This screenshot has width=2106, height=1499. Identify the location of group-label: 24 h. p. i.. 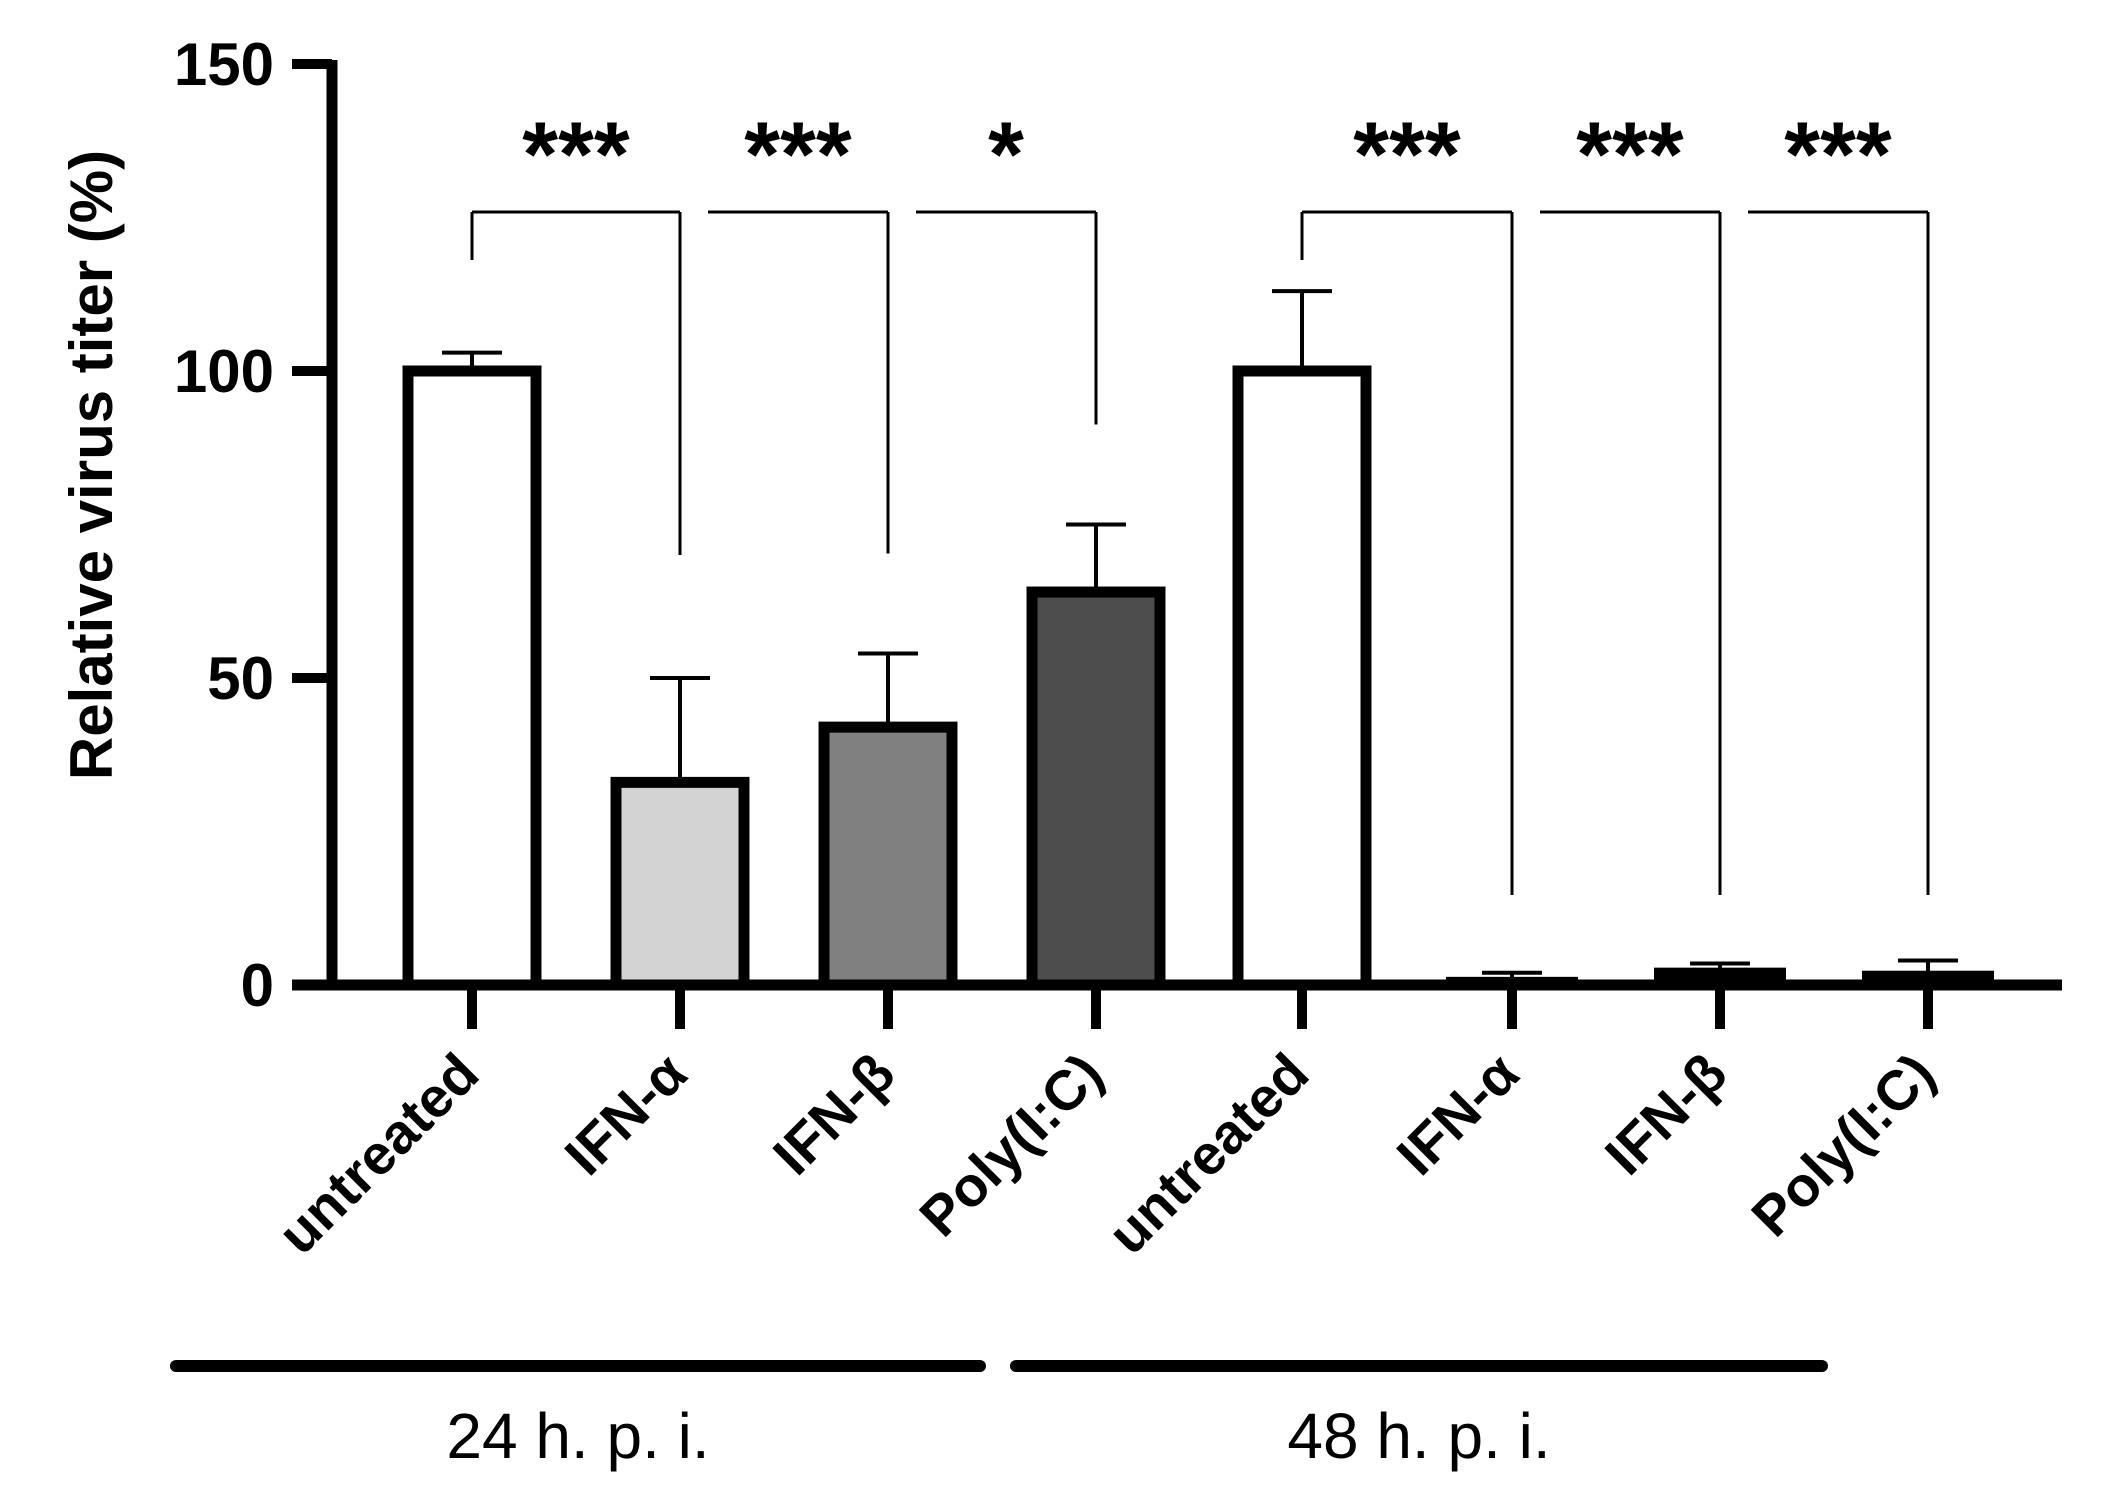
(577, 1436).